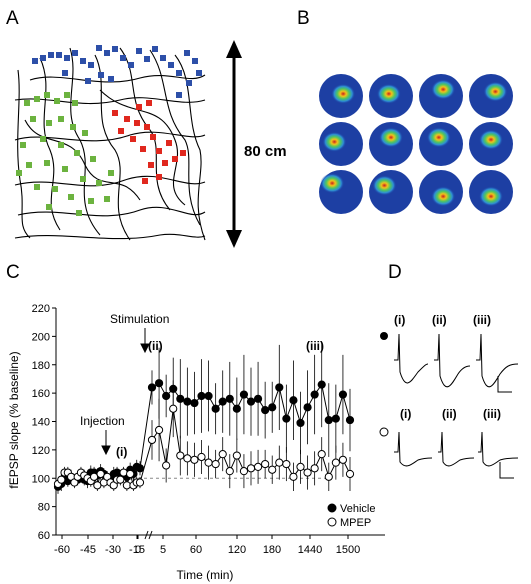  Describe the element at coordinates (310, 550) in the screenshot. I see `x-tick-label: 1440` at that location.